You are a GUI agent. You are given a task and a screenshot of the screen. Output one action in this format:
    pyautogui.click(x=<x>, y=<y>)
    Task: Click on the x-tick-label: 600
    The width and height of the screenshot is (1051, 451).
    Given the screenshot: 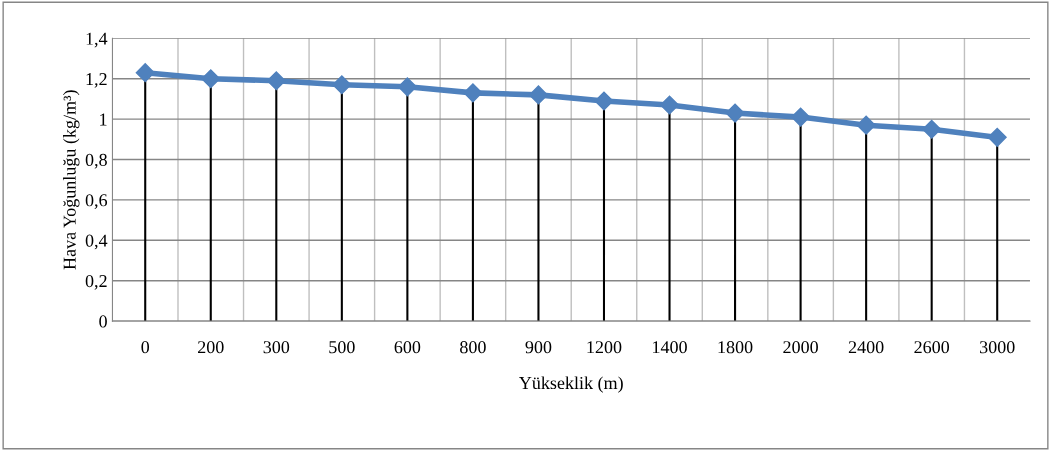 What is the action you would take?
    pyautogui.click(x=407, y=347)
    